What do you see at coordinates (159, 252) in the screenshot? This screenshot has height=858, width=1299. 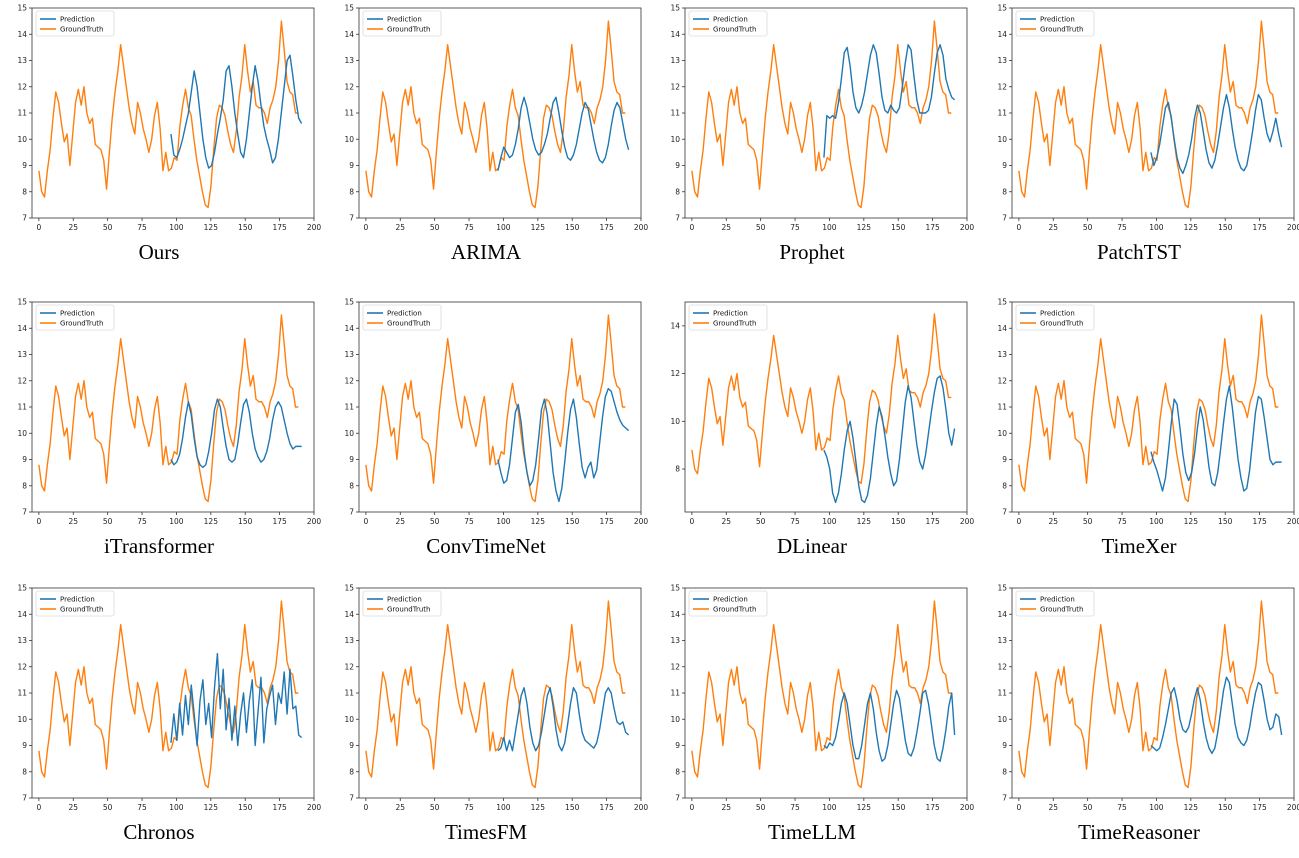 I see `chart-caption: Ours` at bounding box center [159, 252].